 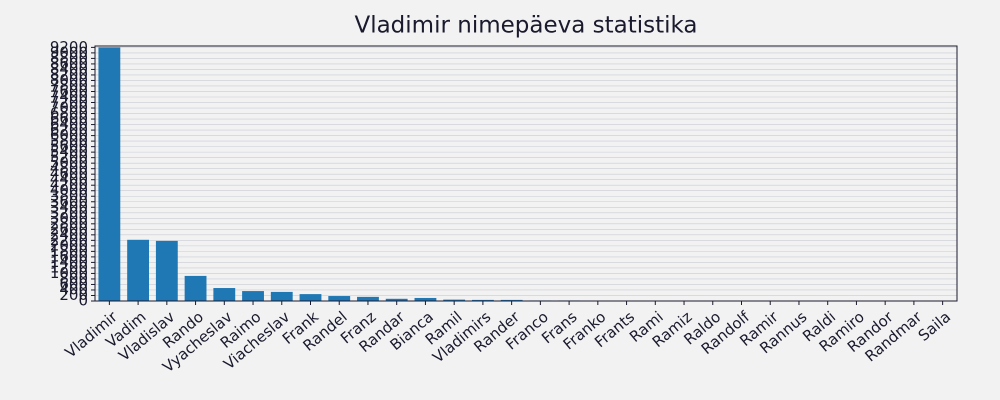 What do you see at coordinates (69, 157) in the screenshot?
I see `y-tick-label: 5200` at bounding box center [69, 157].